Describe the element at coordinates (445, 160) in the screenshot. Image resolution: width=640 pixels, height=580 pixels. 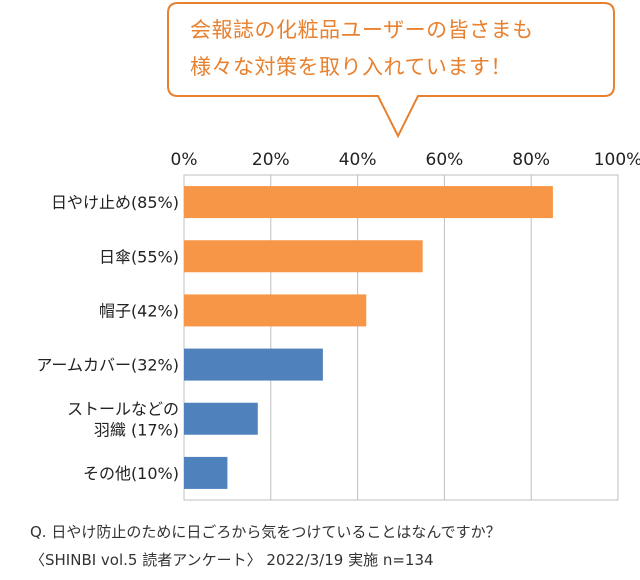
I see `x-tick-label: 60%` at that location.